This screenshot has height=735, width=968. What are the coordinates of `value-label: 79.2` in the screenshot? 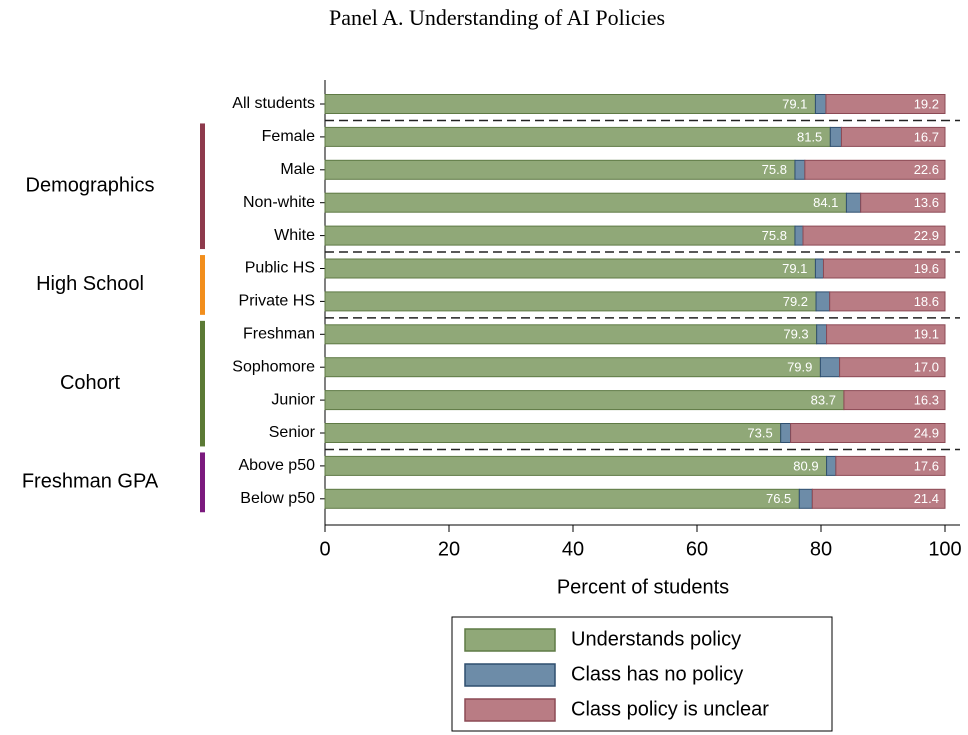 It's located at (795, 301).